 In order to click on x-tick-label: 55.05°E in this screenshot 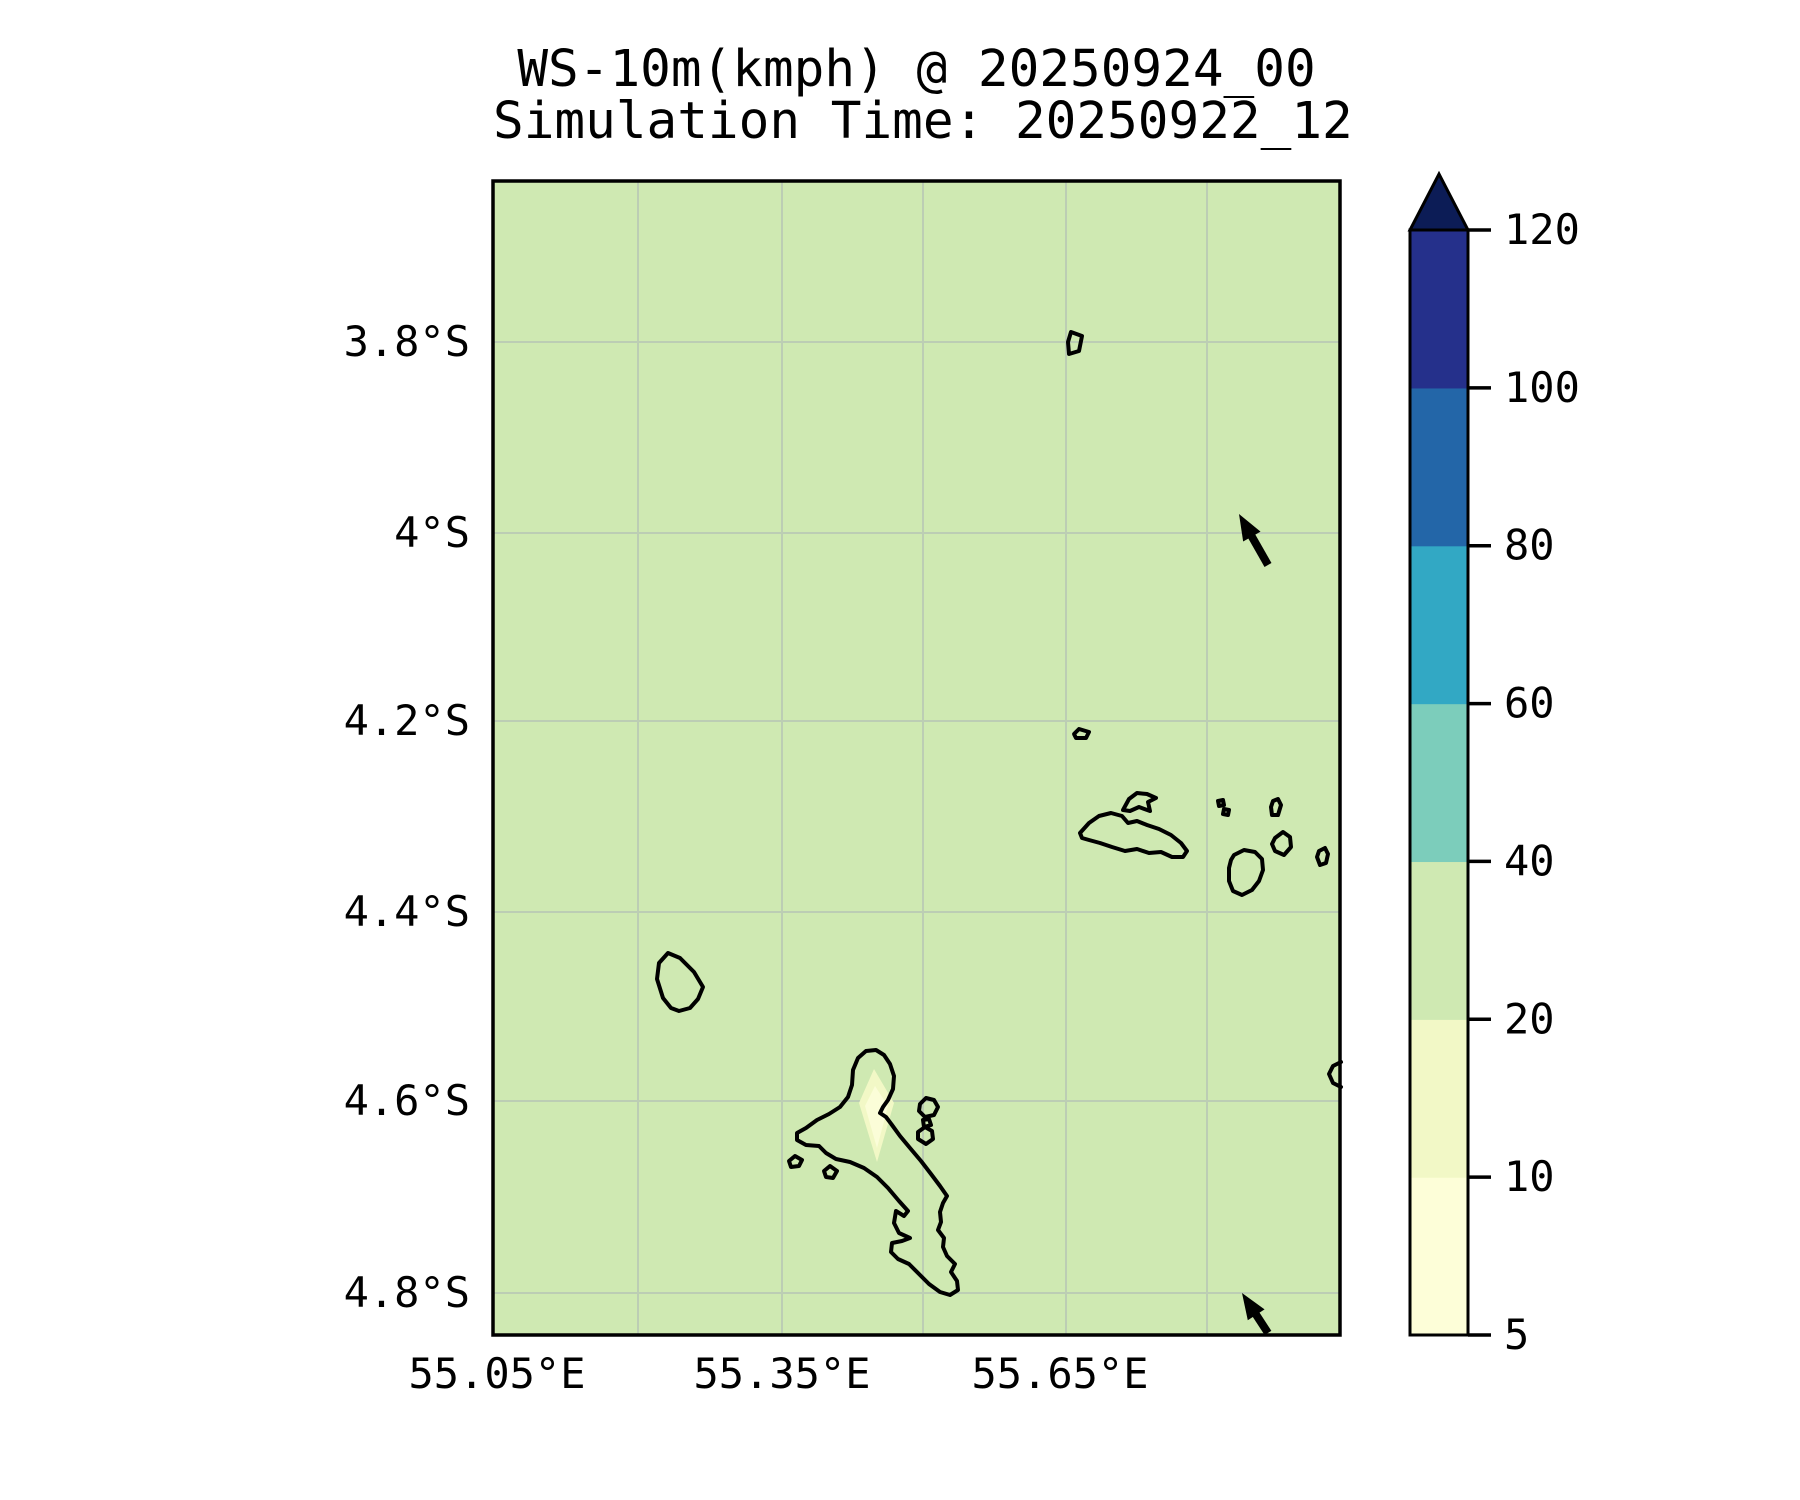, I will do `click(496, 1373)`.